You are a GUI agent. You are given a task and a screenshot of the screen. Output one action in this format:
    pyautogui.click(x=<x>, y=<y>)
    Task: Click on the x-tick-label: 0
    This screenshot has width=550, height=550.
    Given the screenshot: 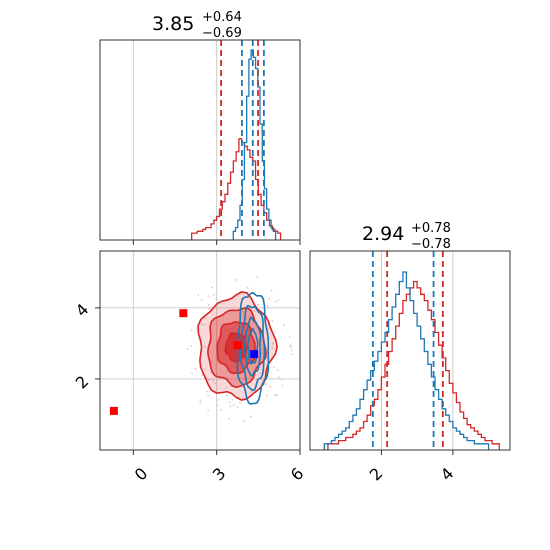 What is the action you would take?
    pyautogui.click(x=141, y=474)
    